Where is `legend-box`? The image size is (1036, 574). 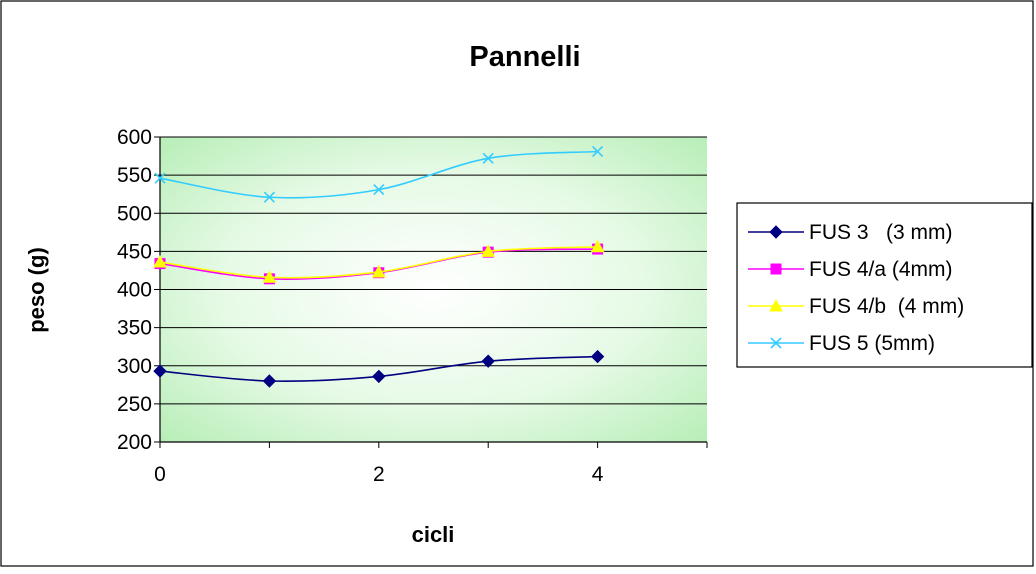
legend-box is located at coordinates (884, 285).